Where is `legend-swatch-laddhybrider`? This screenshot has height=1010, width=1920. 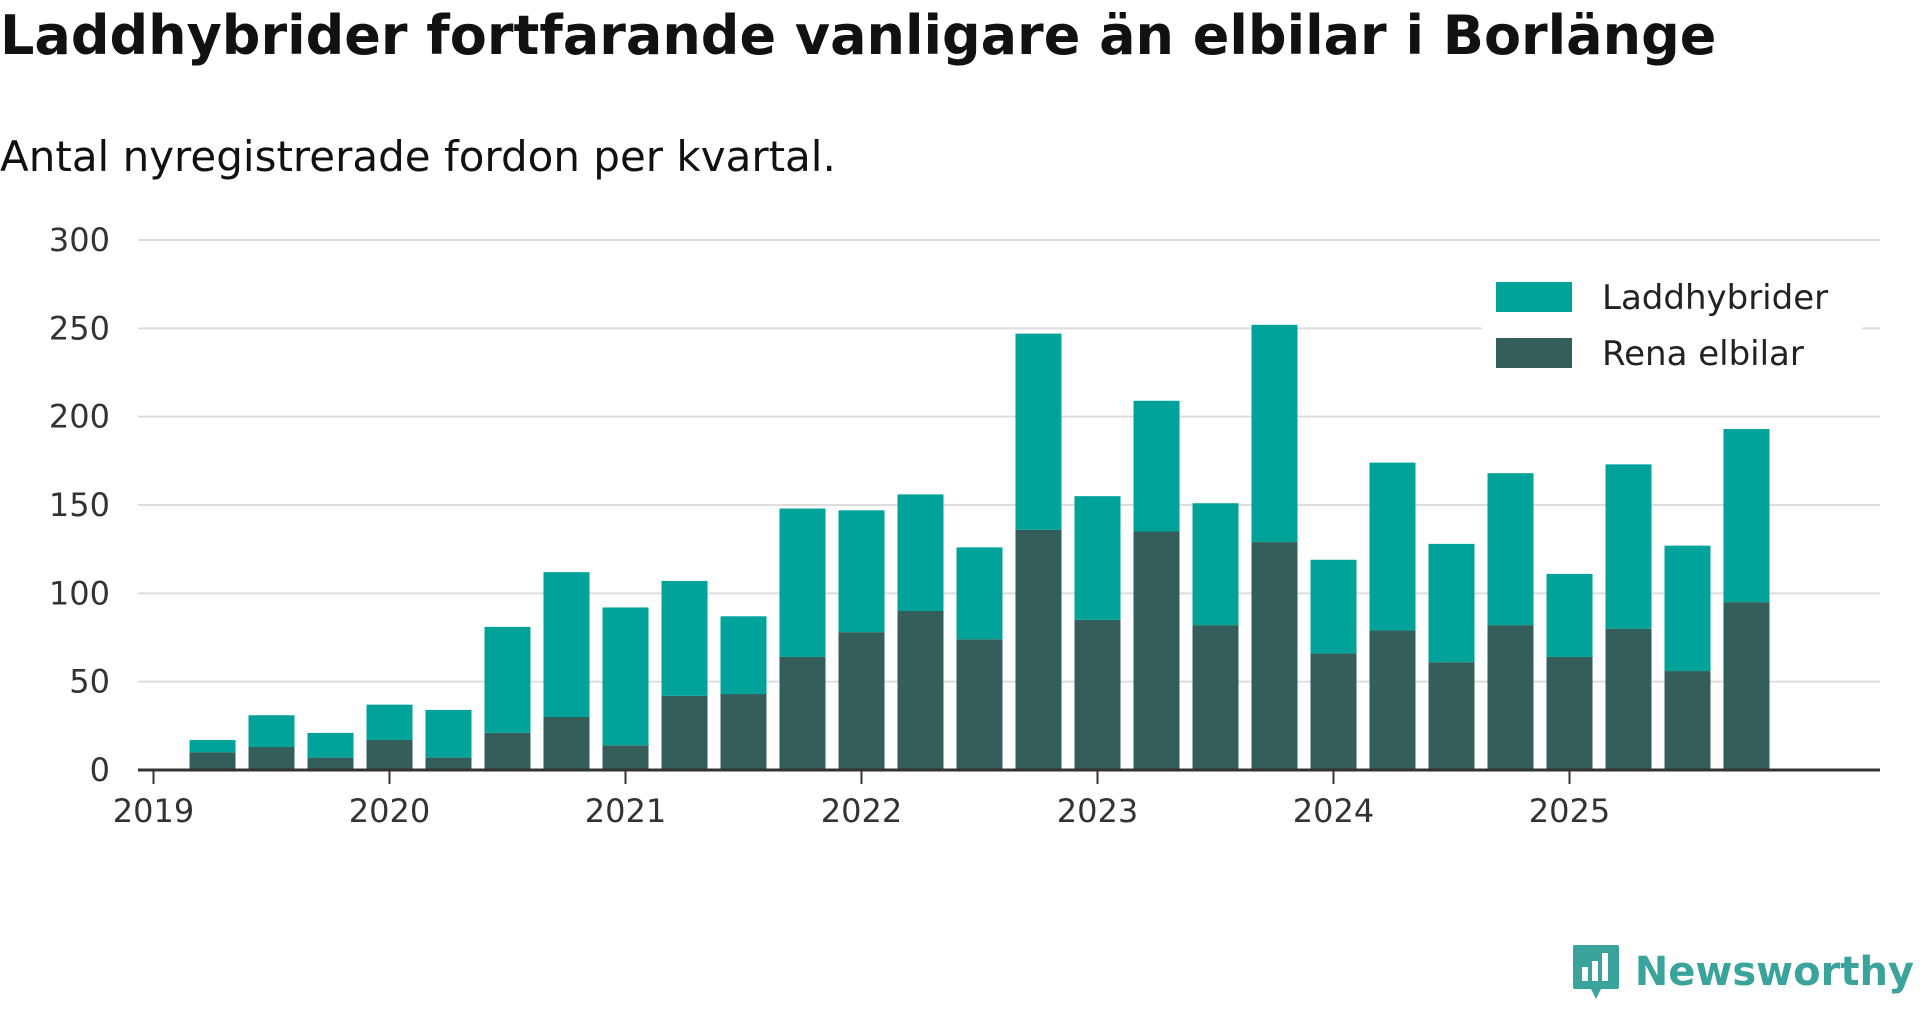
legend-swatch-laddhybrider is located at coordinates (1534, 297).